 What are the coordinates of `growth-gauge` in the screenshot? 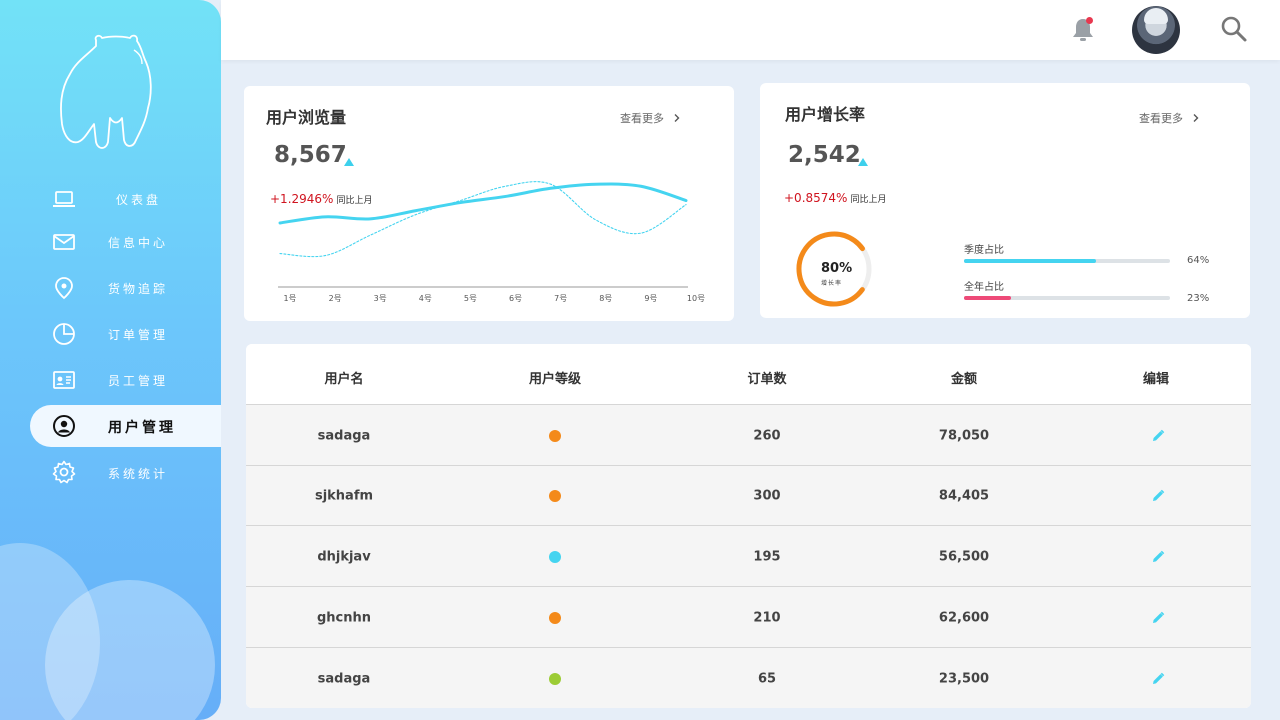 It's located at (834, 269).